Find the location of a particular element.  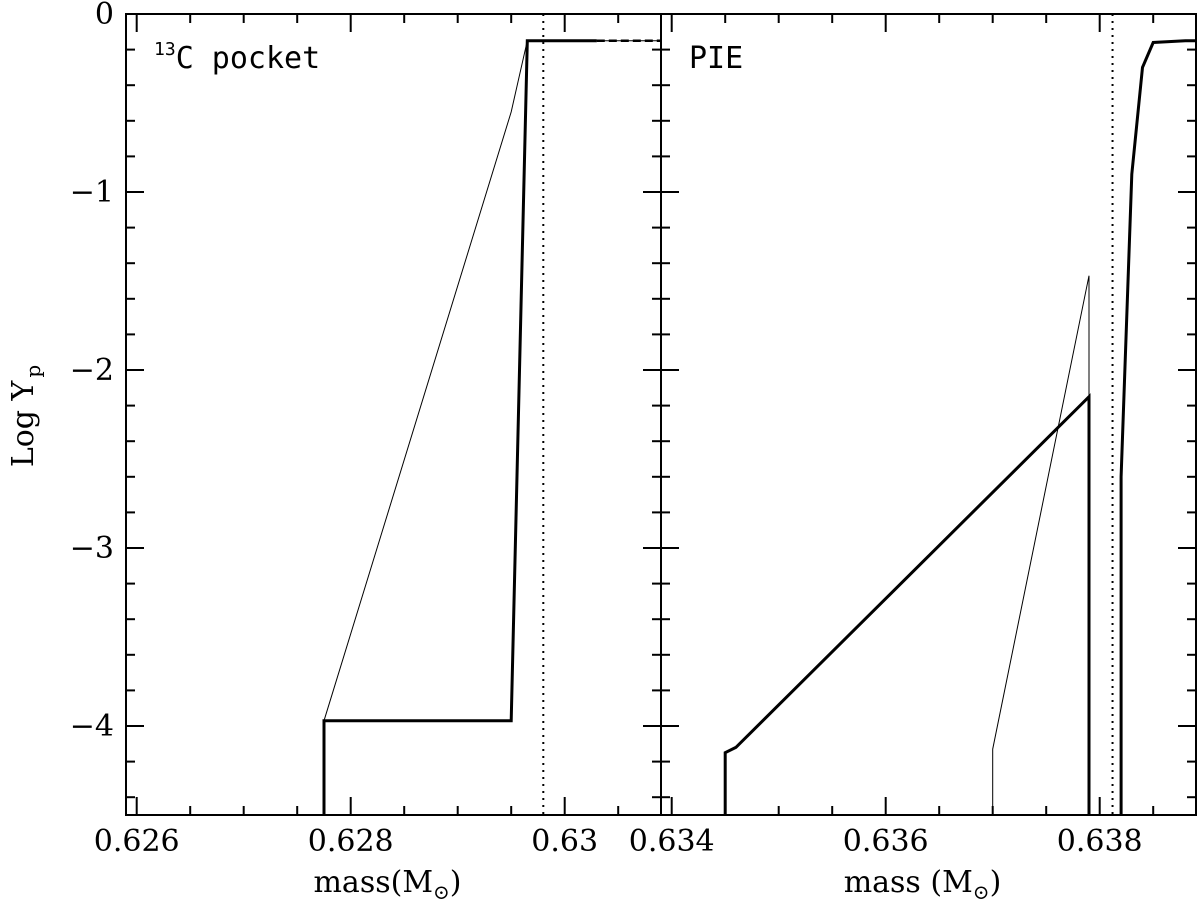

panel-2-sun-symbol-icon: ⊙ is located at coordinates (981, 891).